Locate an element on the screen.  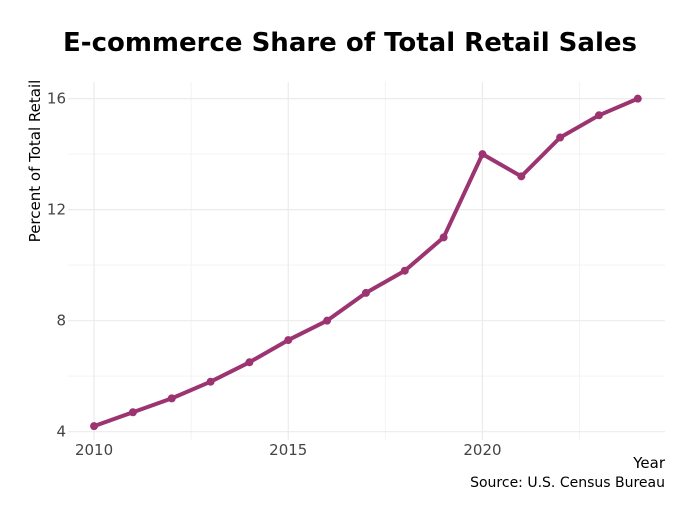
data-point-2019 is located at coordinates (443, 237).